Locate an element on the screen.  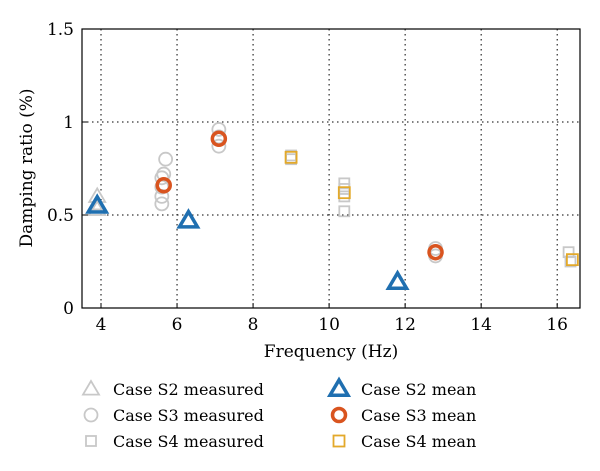
legend-item-case-s2-mean: Case S2 mean is located at coordinates (401, 387).